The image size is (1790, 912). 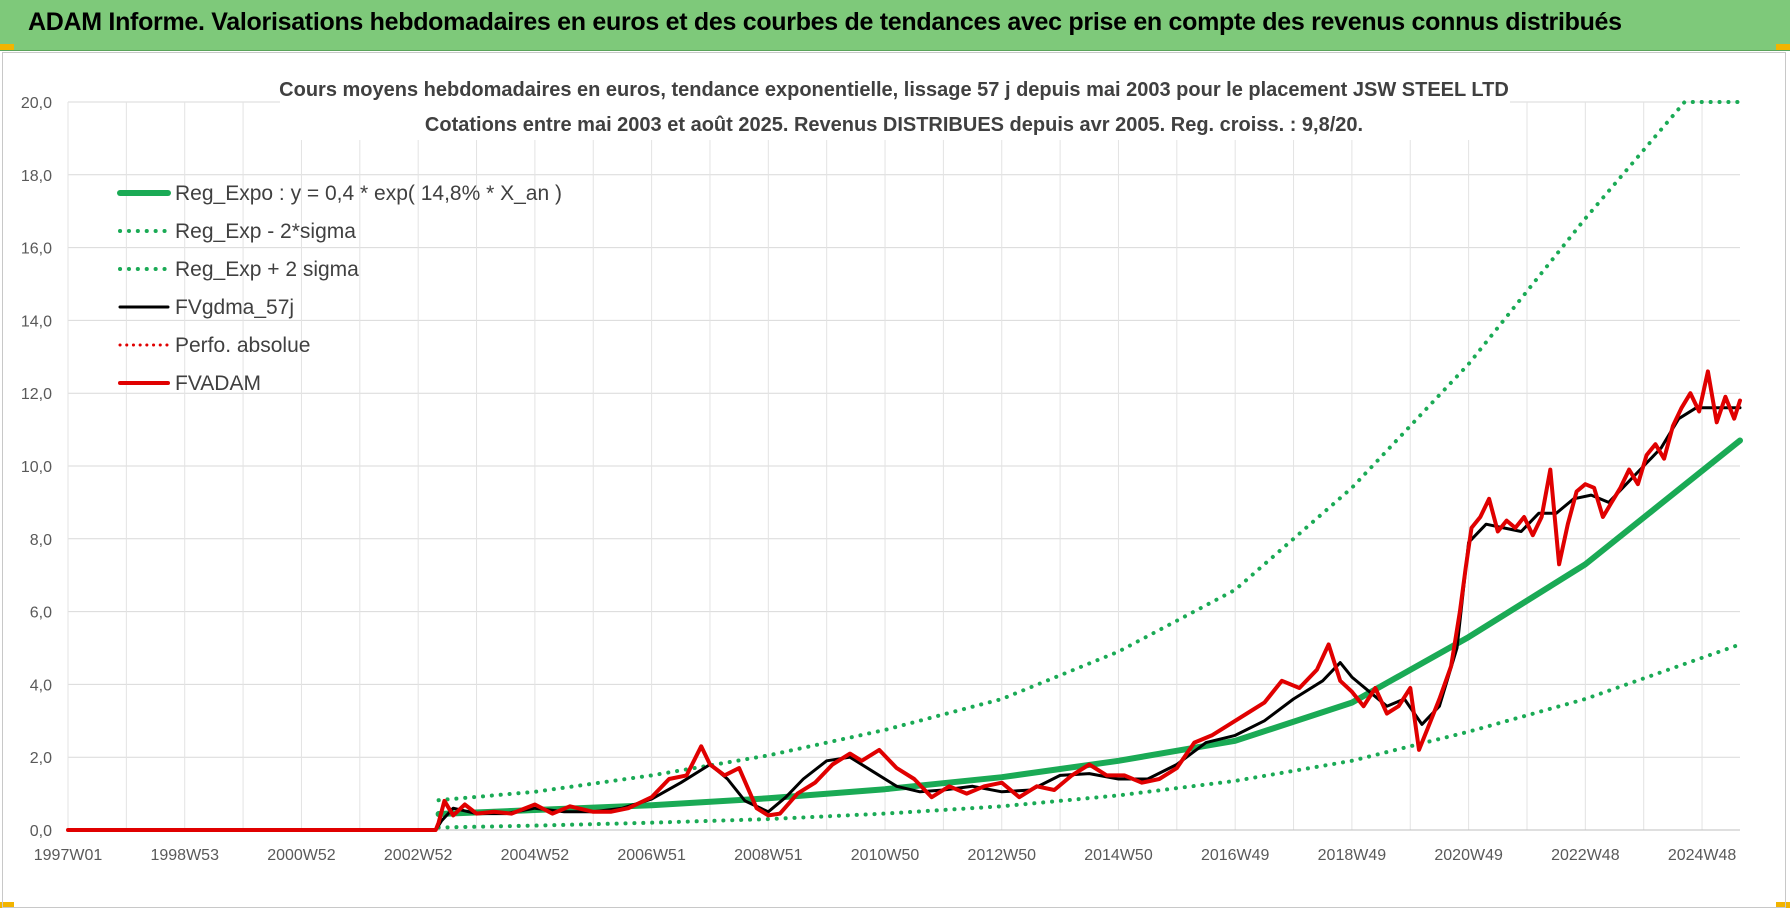 What do you see at coordinates (41, 758) in the screenshot?
I see `y-tick-label: 2,0` at bounding box center [41, 758].